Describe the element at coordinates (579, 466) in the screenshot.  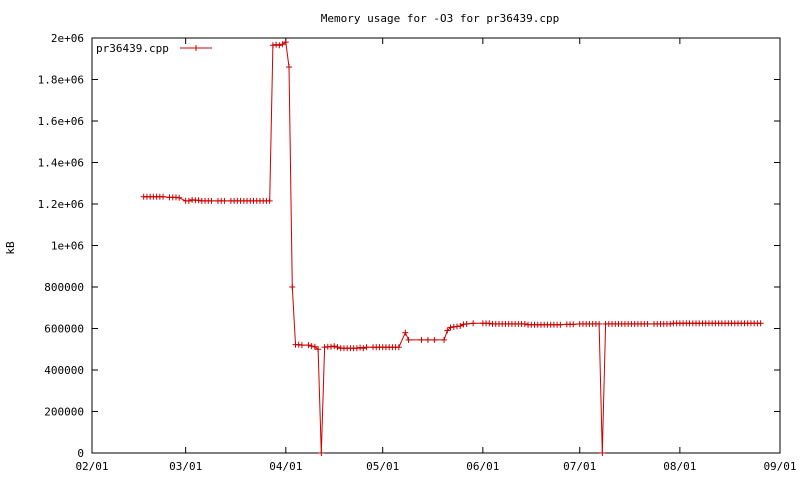
I see `x-tick-label: 07/01` at that location.